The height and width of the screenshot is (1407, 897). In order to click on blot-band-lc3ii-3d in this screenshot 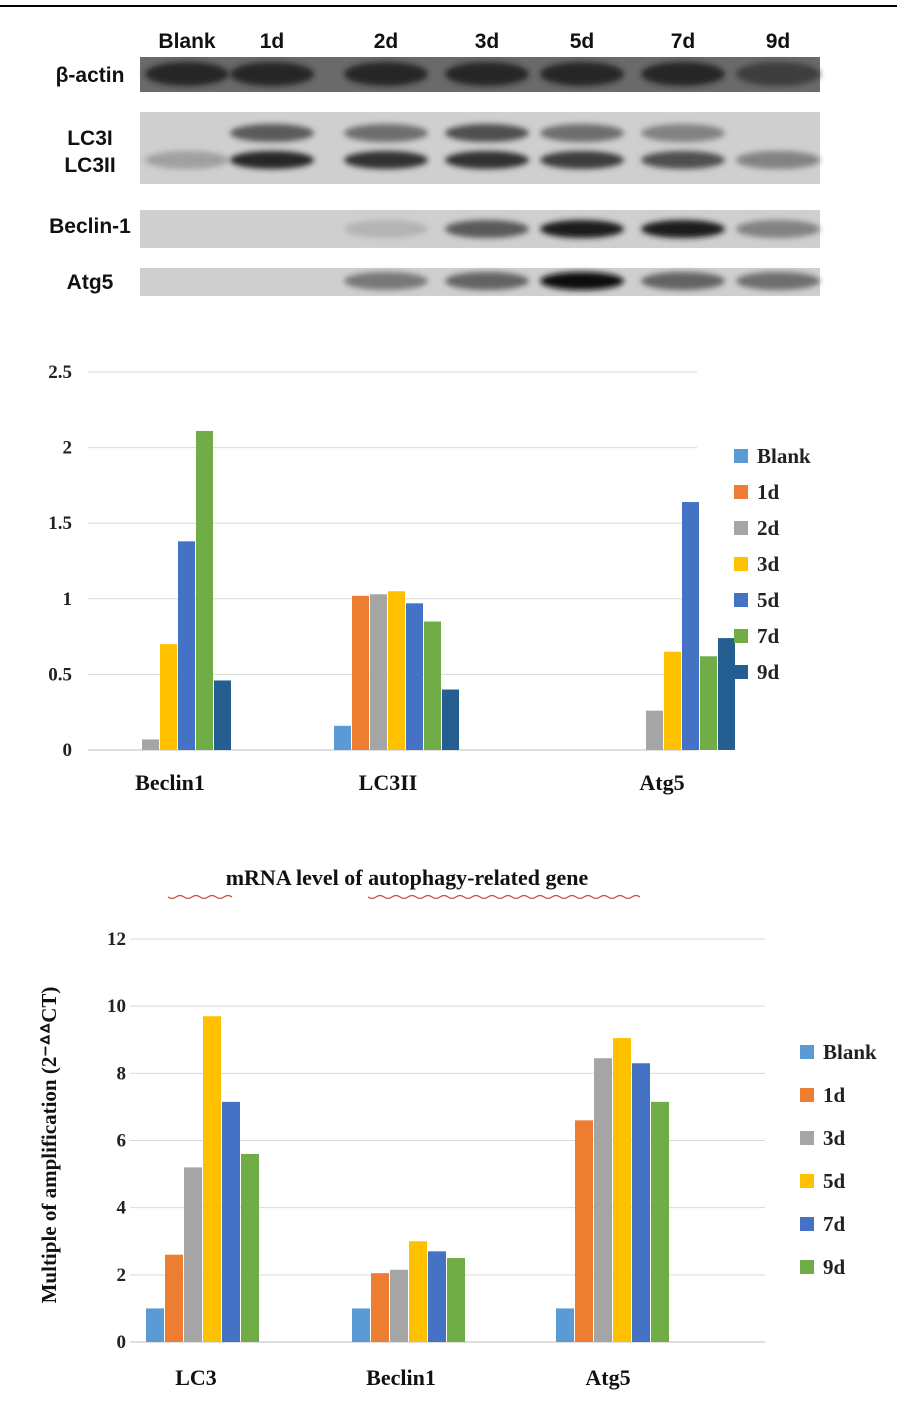, I will do `click(487, 160)`.